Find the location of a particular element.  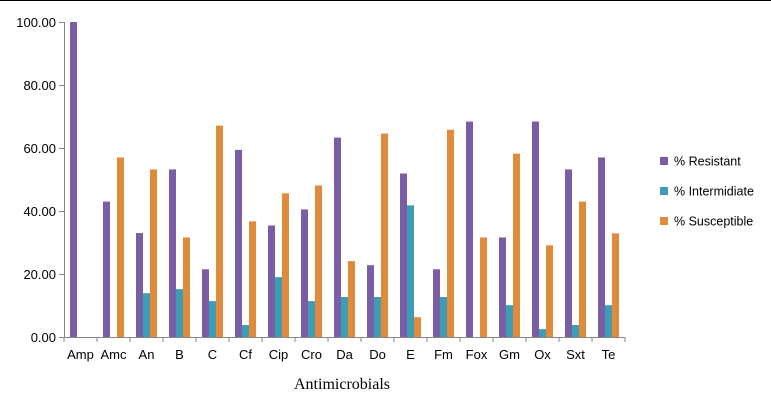

x-tick-label: Te is located at coordinates (609, 354).